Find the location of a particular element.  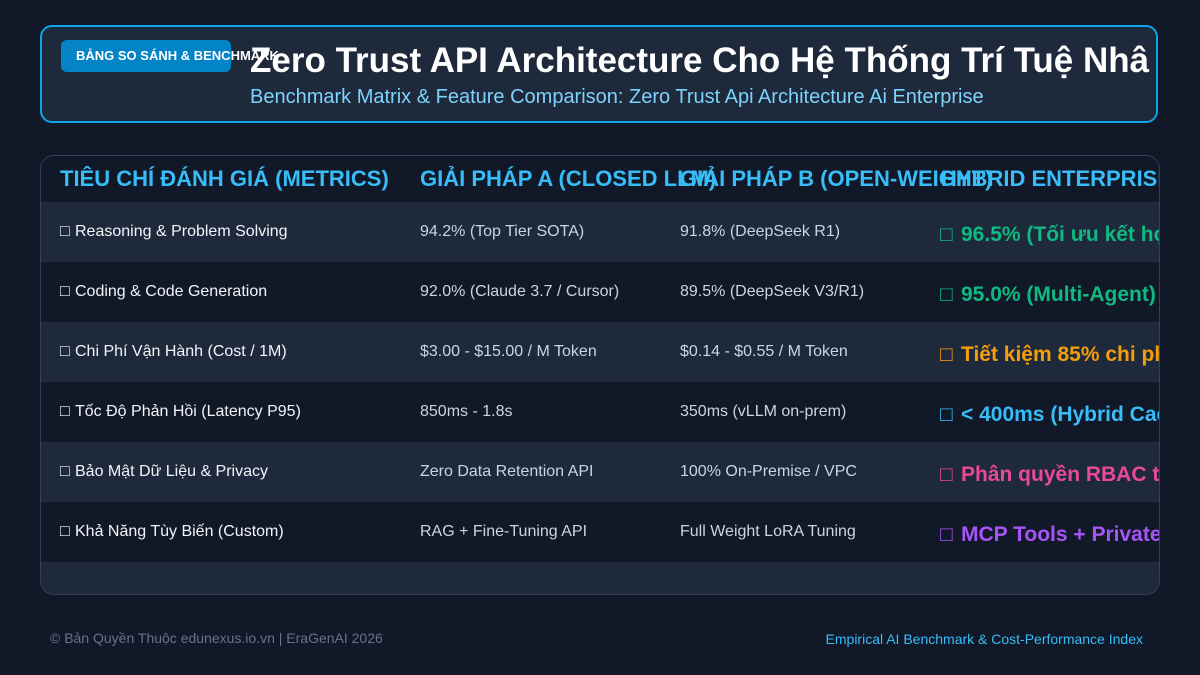

solution-b-cell-text: 91.8% (DeepSeek R1) is located at coordinates (760, 231).